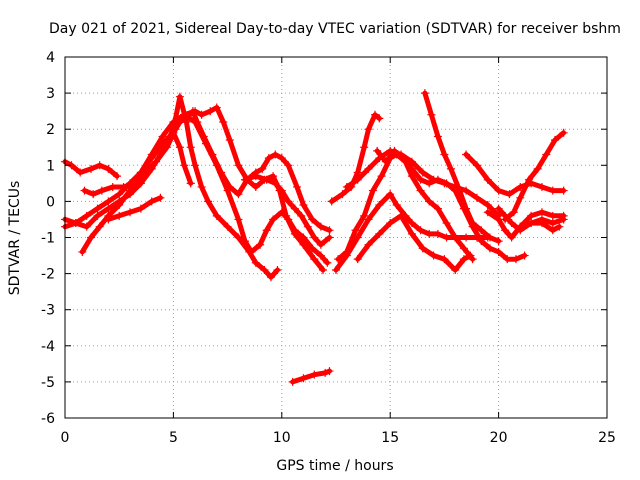 Image resolution: width=640 pixels, height=480 pixels. What do you see at coordinates (607, 438) in the screenshot?
I see `x-tick-label: 25` at bounding box center [607, 438].